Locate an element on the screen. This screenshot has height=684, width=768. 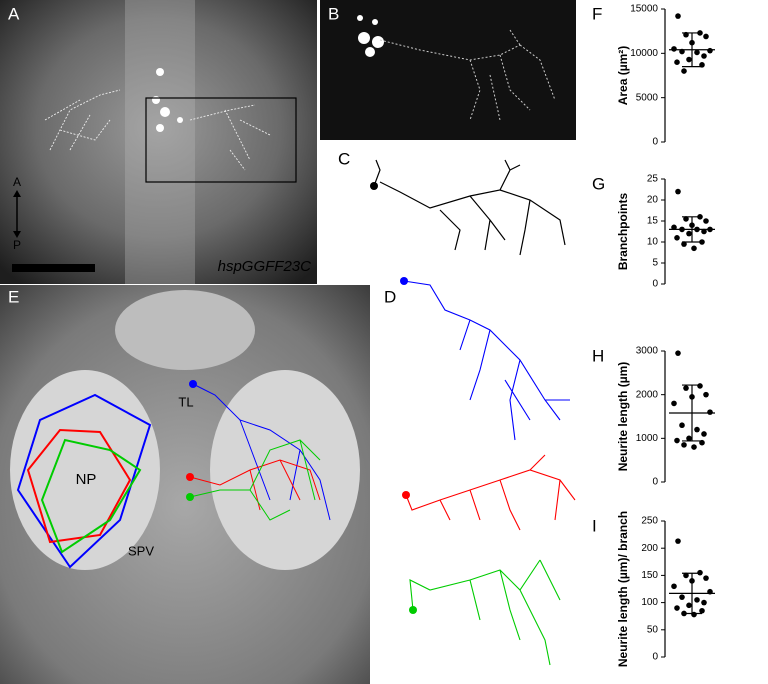
tl-label: TL is located at coordinates (185, 401).